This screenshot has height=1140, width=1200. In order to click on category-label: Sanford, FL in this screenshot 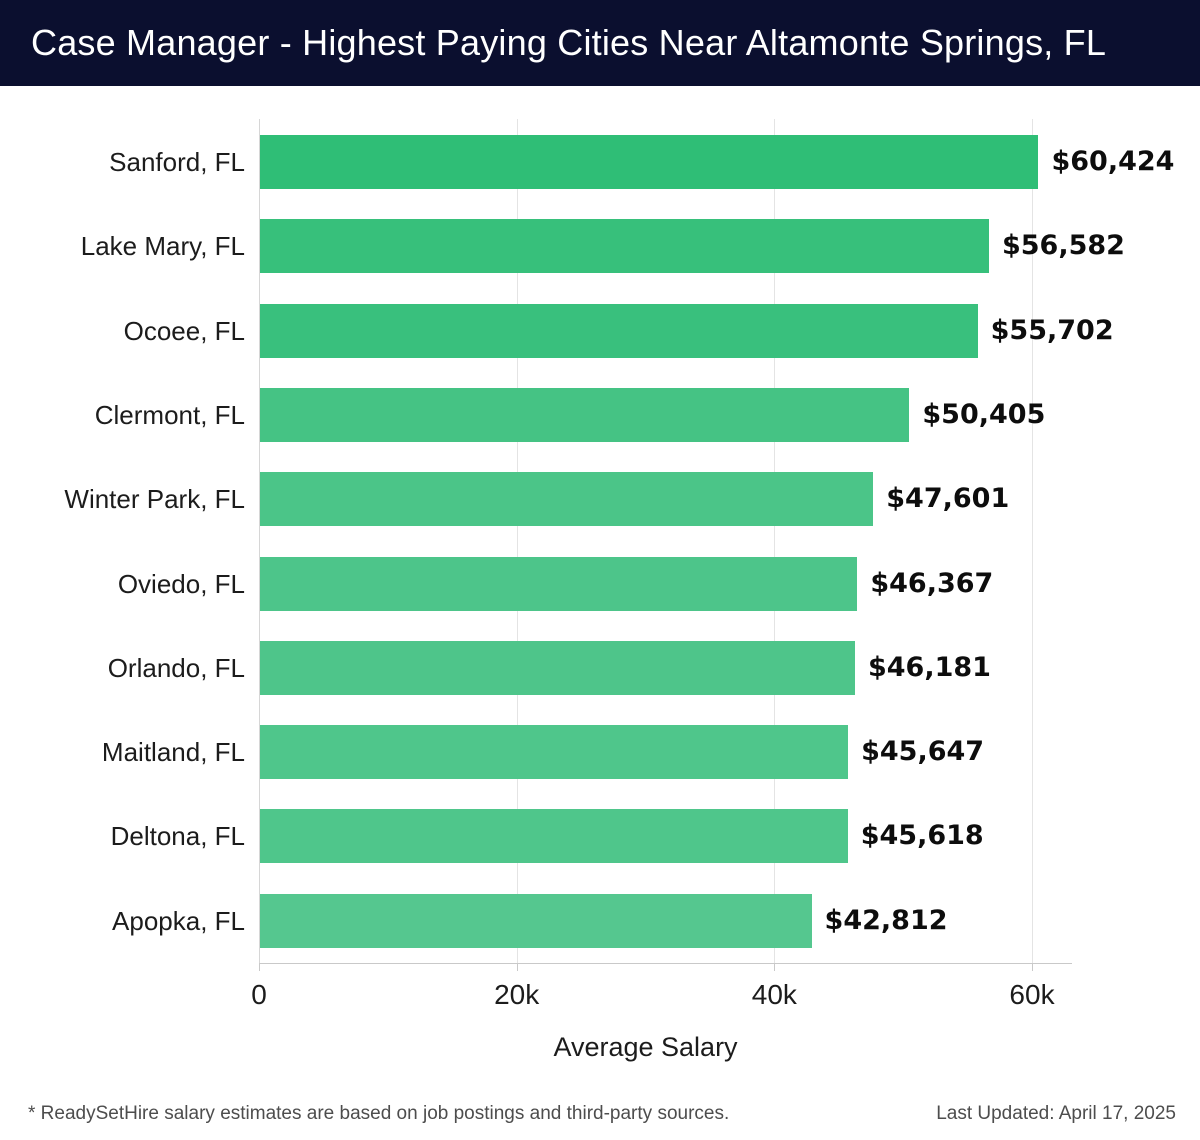, I will do `click(177, 162)`.